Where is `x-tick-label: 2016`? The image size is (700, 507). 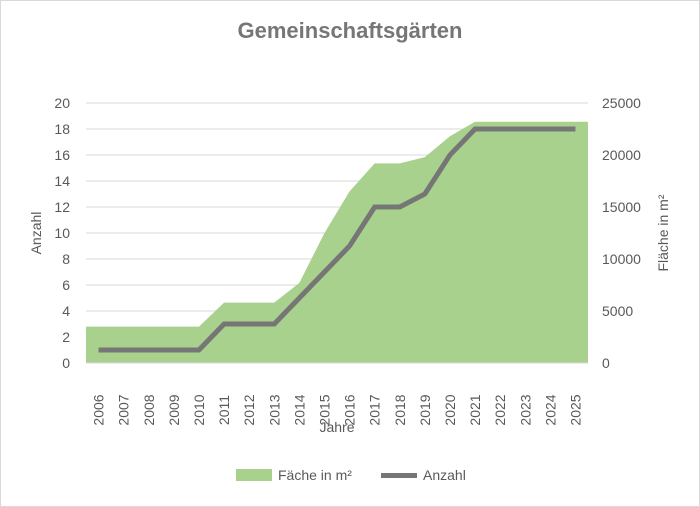 x-tick-label: 2016 is located at coordinates (350, 409).